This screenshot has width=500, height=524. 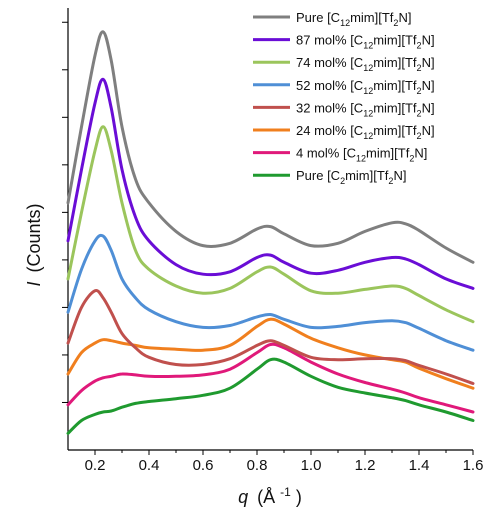 What do you see at coordinates (149, 465) in the screenshot?
I see `x-tick-label: 0.4` at bounding box center [149, 465].